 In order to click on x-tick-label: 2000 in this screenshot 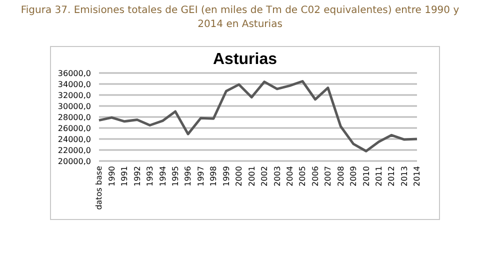, I will do `click(239, 176)`.